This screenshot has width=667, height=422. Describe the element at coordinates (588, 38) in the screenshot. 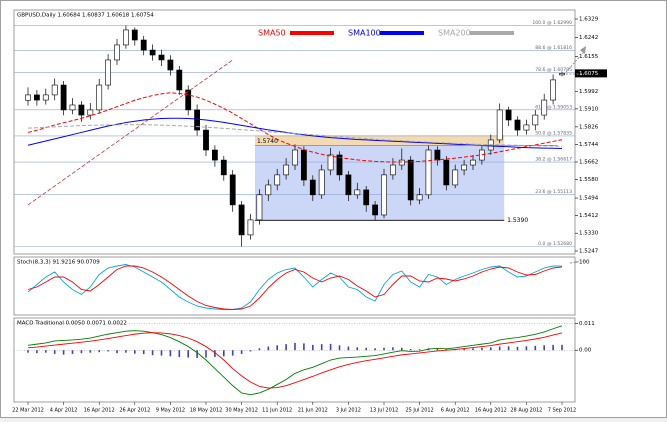

I see `y-tick-label: 1.6242` at that location.